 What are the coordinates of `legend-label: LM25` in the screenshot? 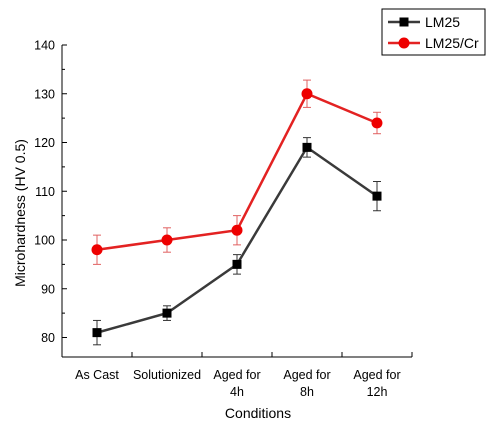 It's located at (442, 22).